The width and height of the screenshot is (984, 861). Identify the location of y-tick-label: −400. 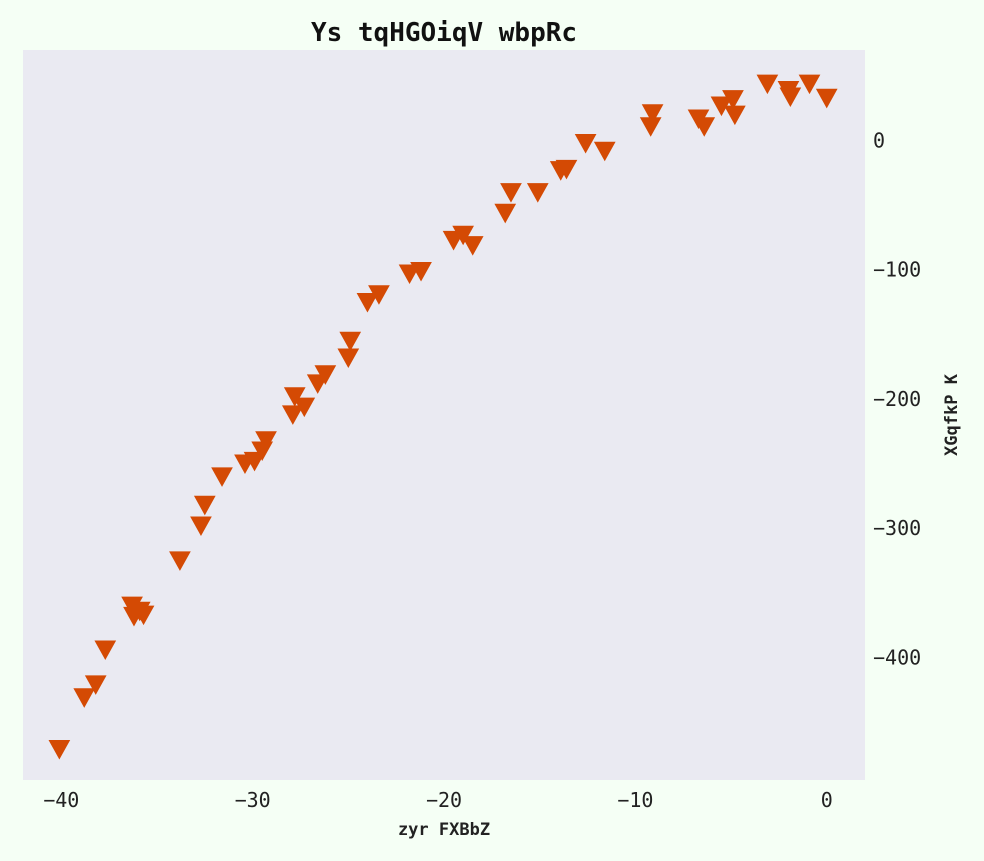
(897, 657).